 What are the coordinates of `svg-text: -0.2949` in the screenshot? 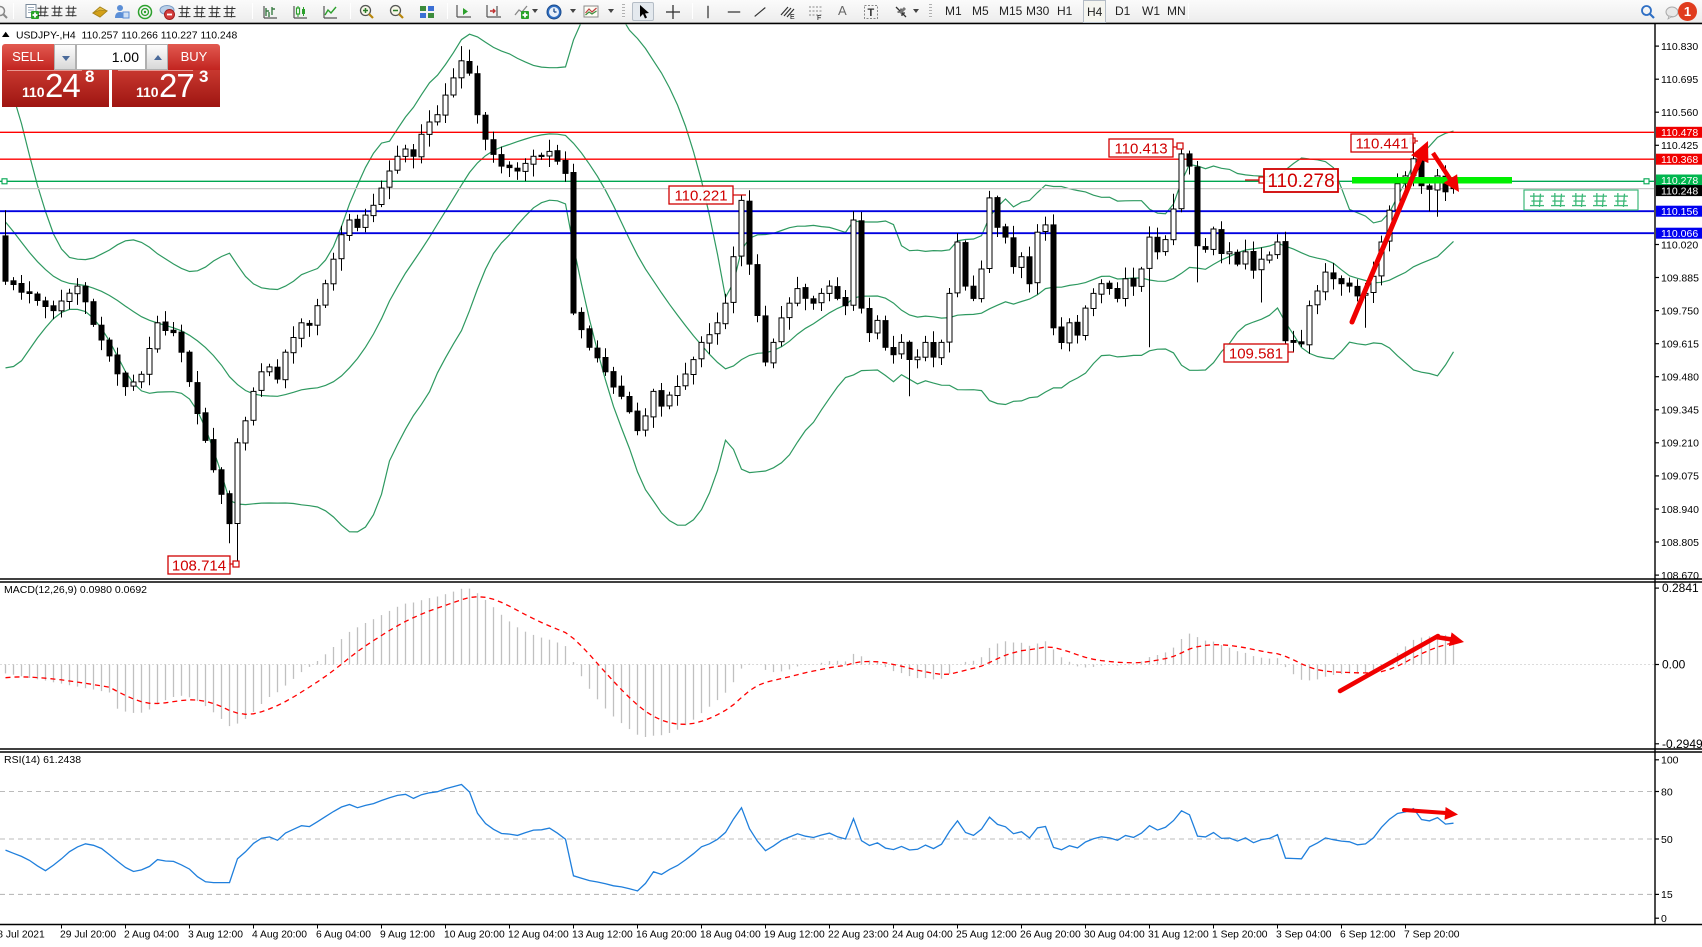 It's located at (1682, 744).